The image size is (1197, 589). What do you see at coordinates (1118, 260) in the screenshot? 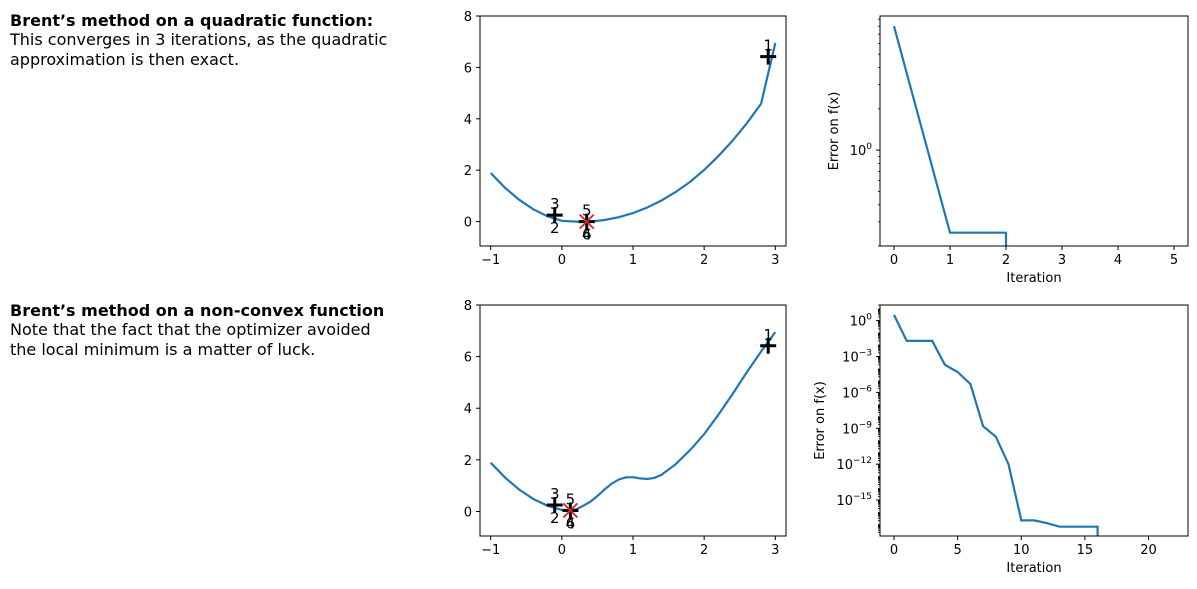
I see `x-tick-label: 4` at bounding box center [1118, 260].